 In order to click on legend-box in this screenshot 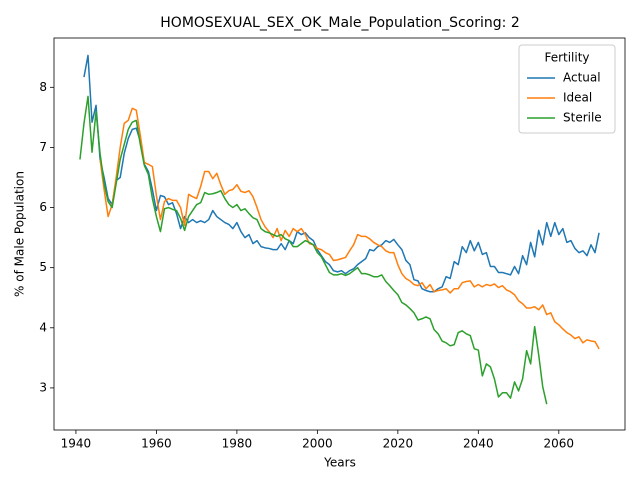, I will do `click(567, 89)`.